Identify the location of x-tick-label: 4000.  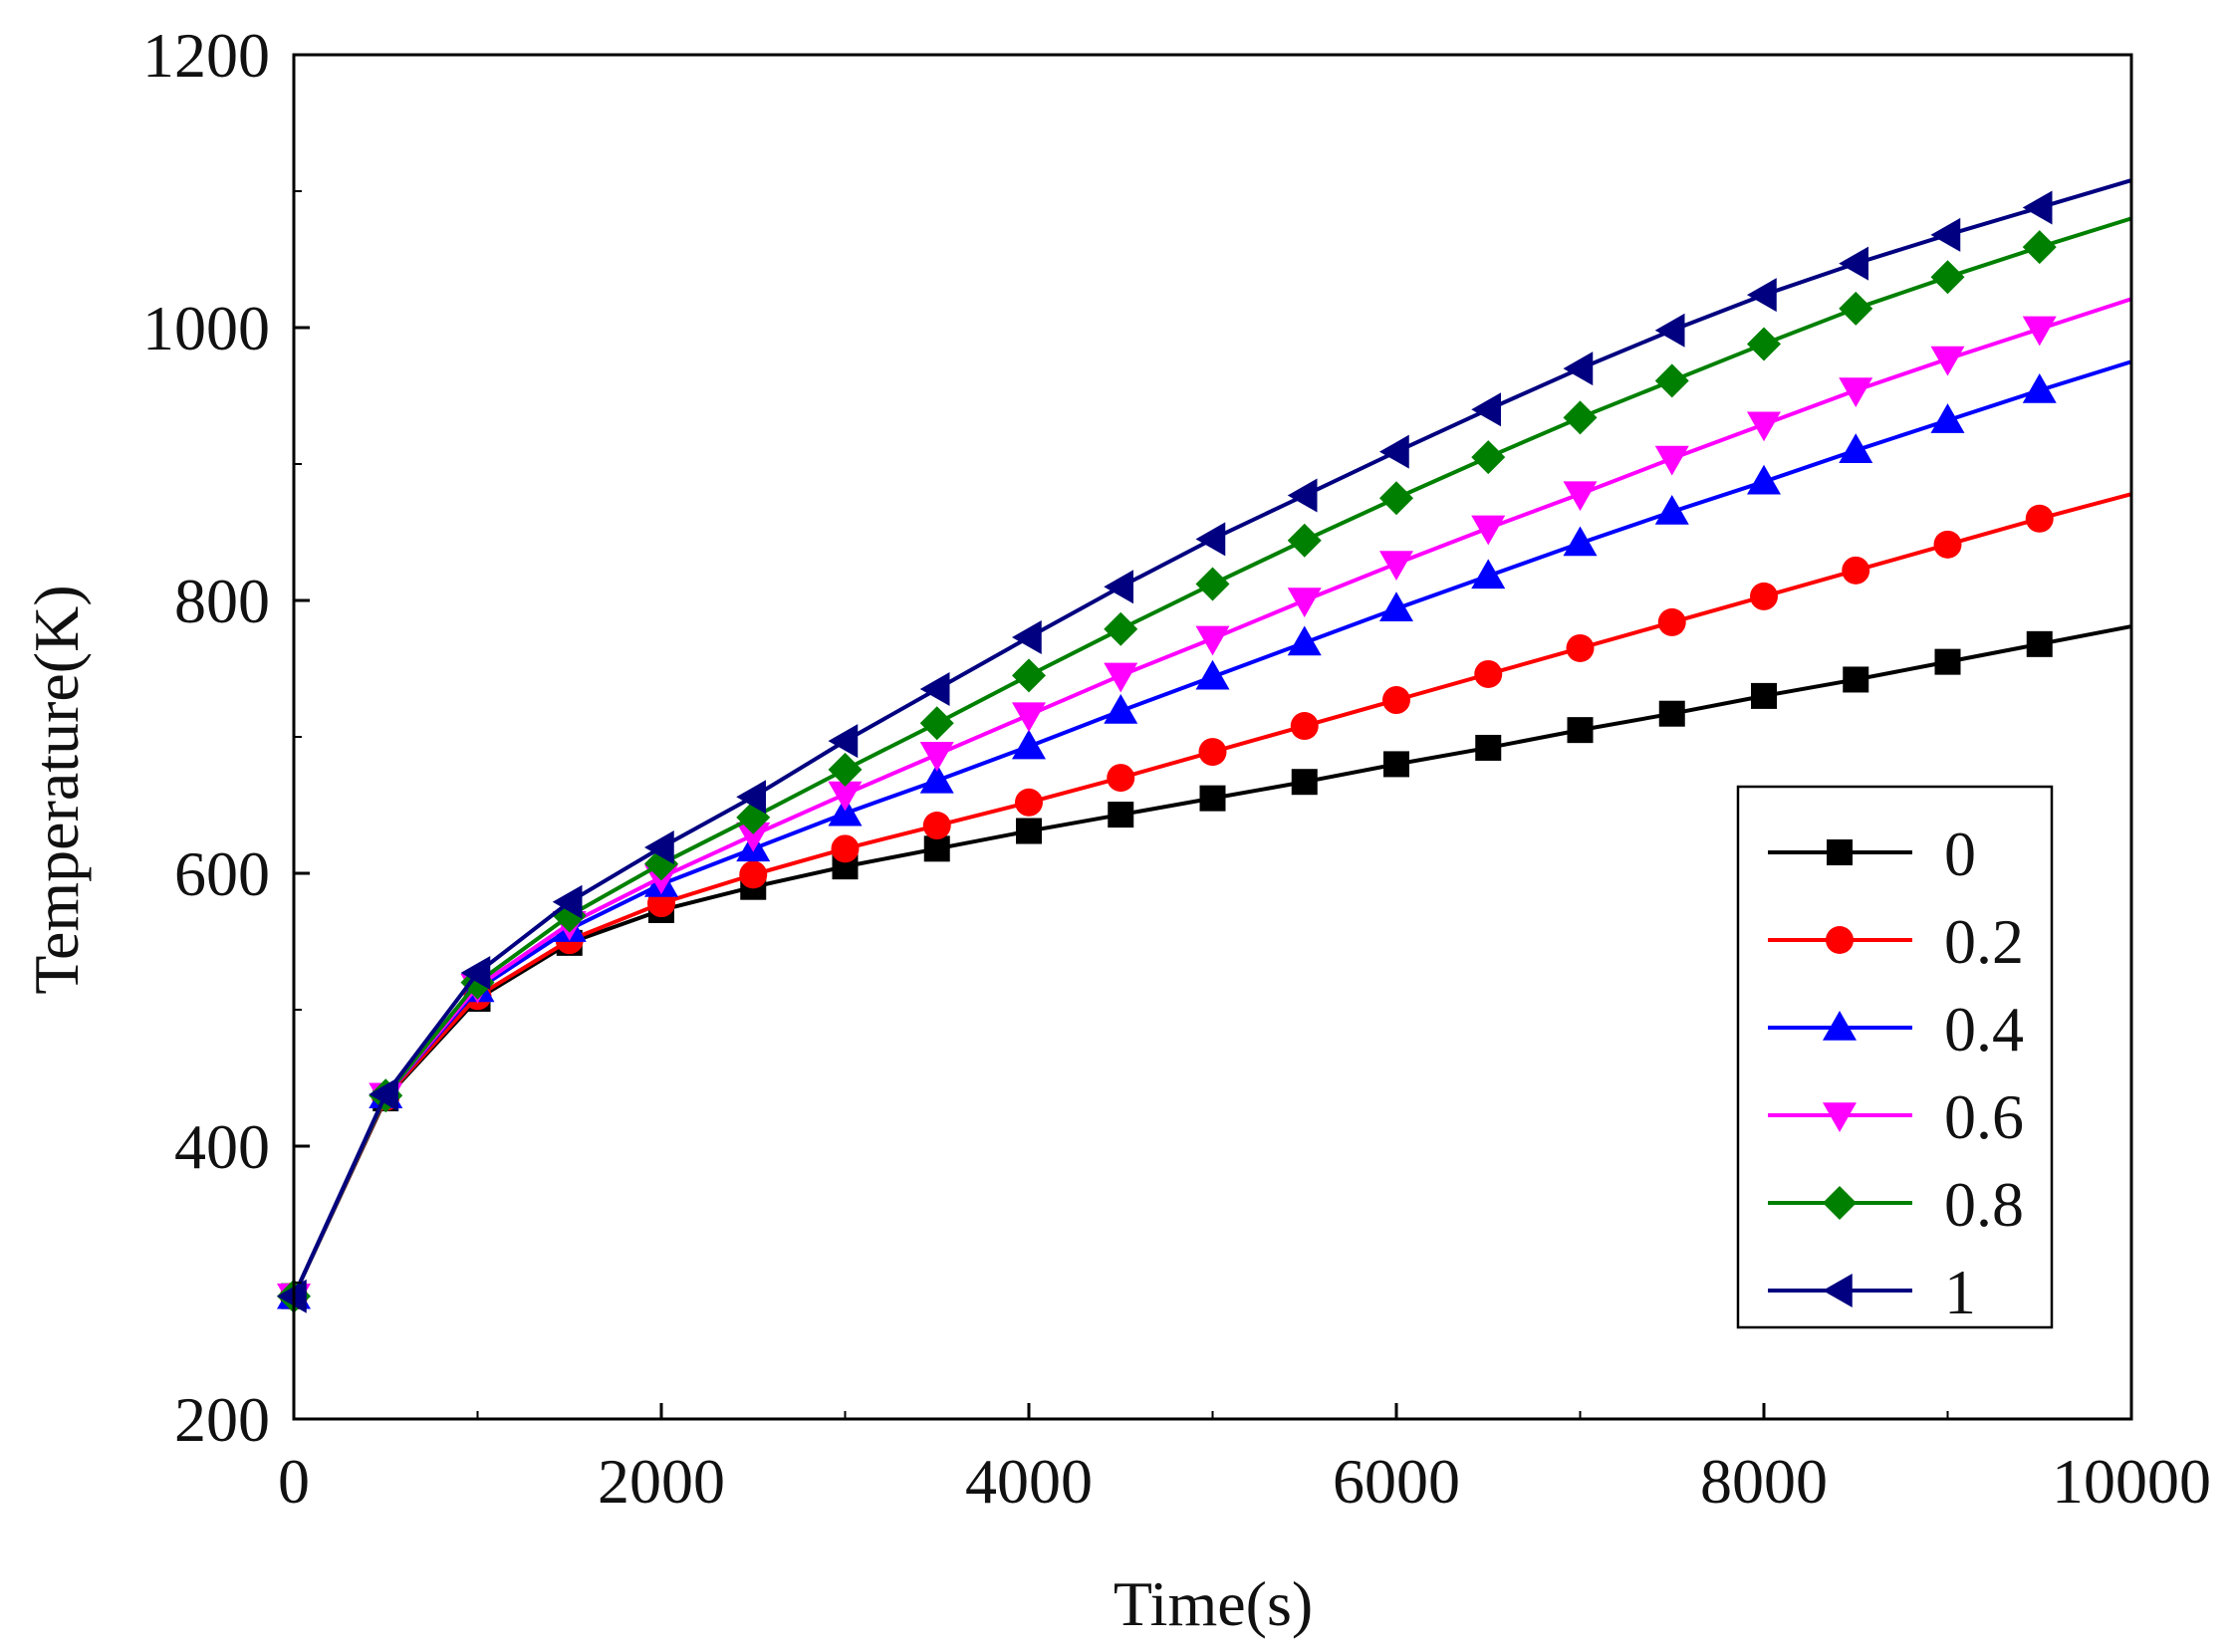
(1029, 1481).